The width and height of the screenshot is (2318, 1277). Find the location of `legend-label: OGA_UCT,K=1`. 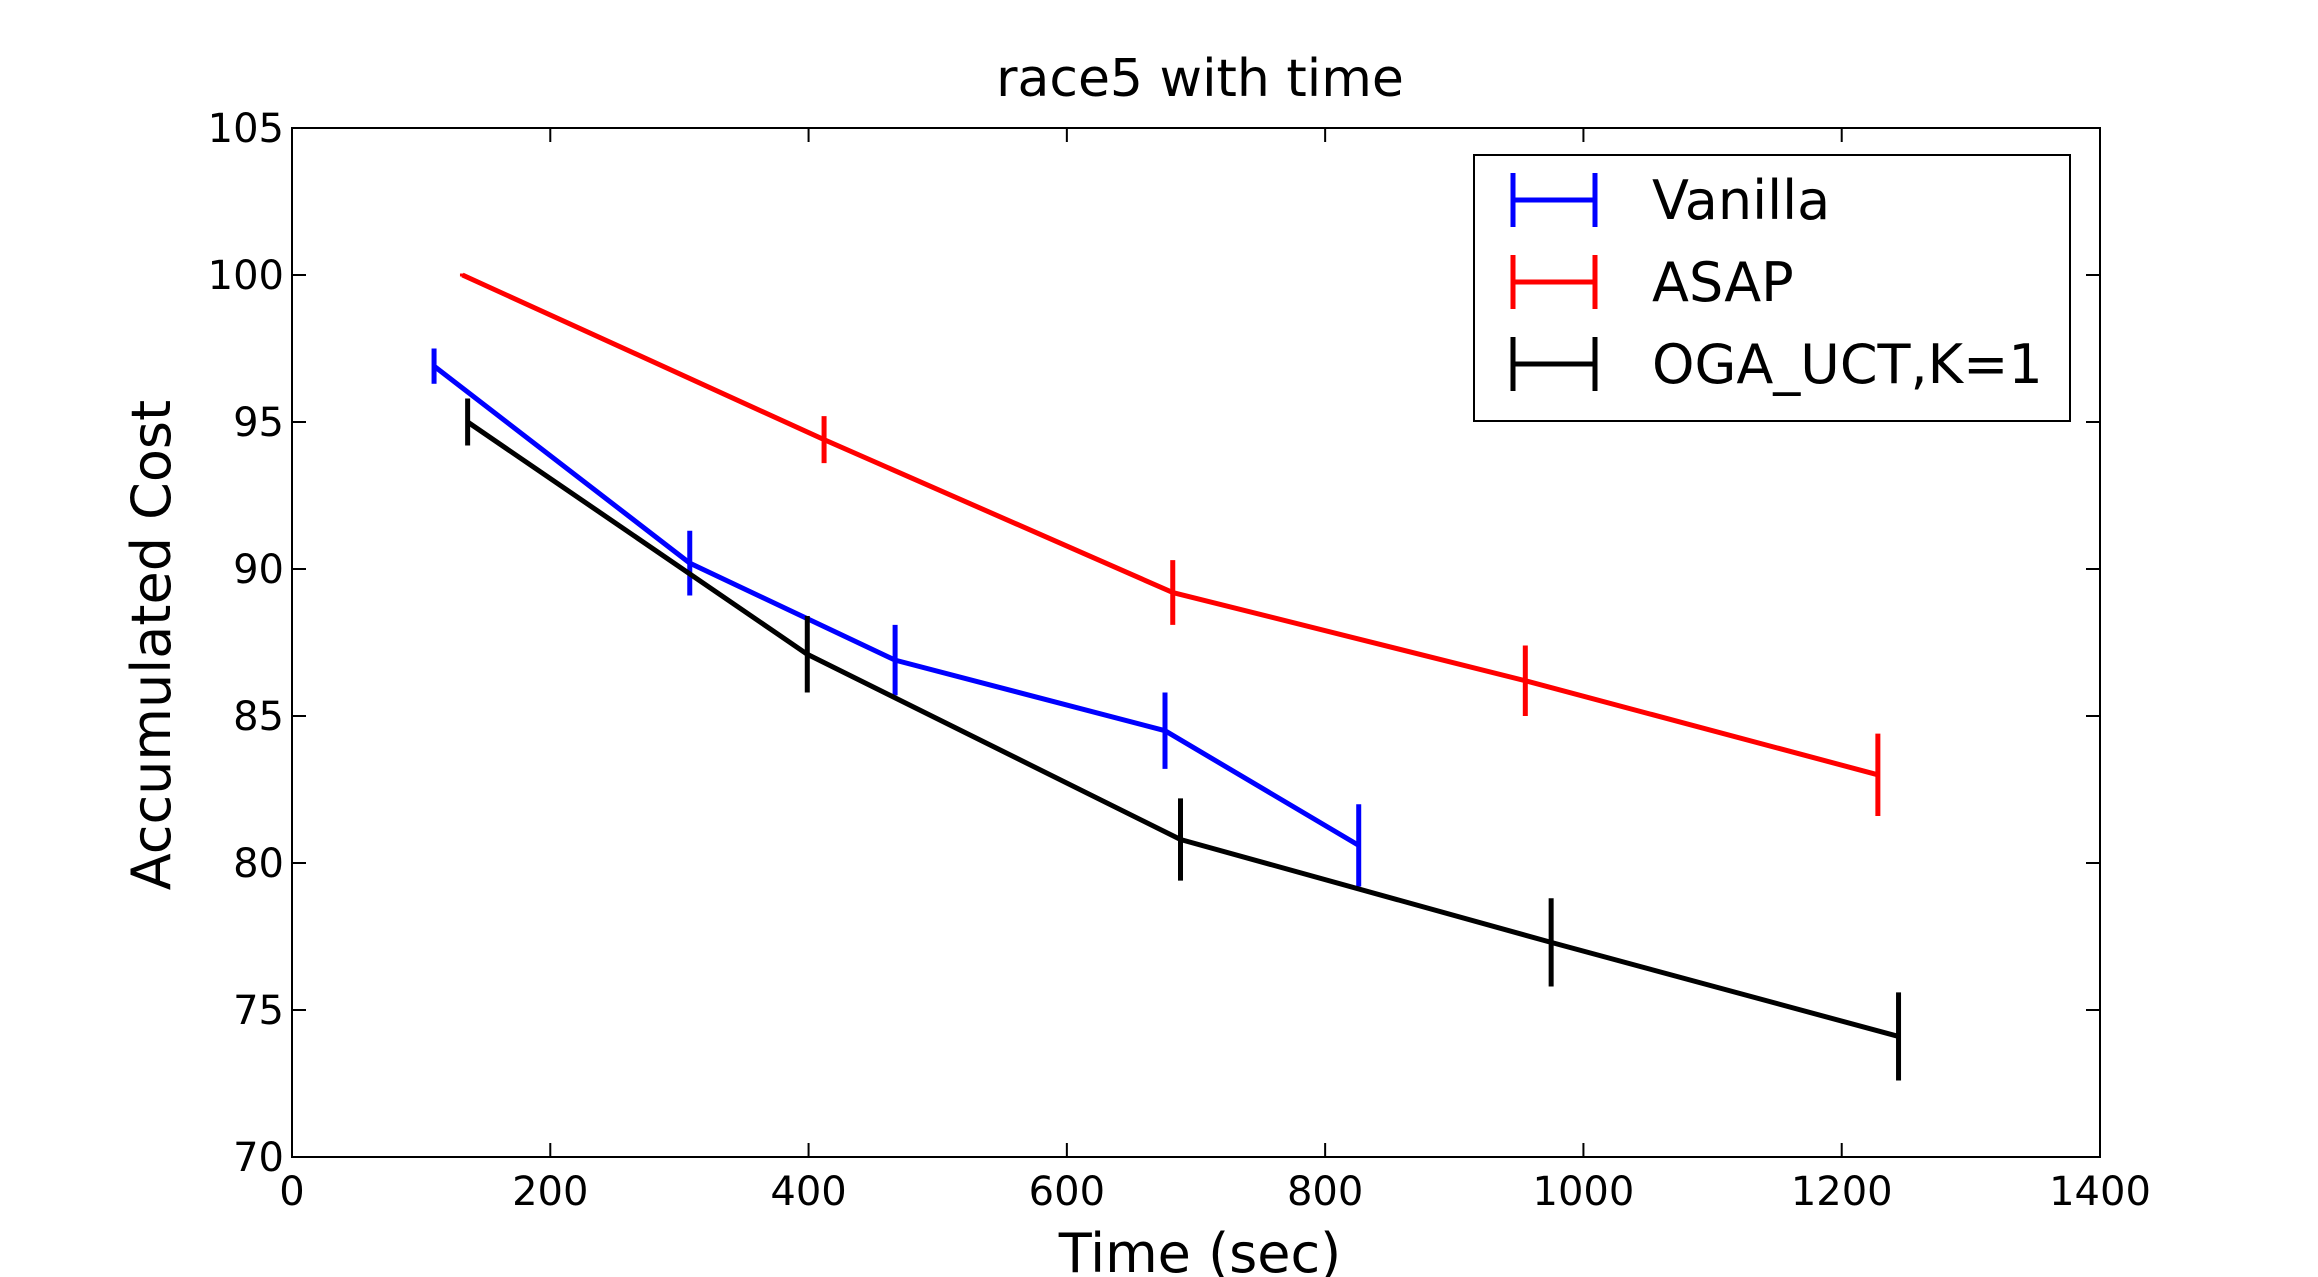

legend-label: OGA_UCT,K=1 is located at coordinates (1847, 364).